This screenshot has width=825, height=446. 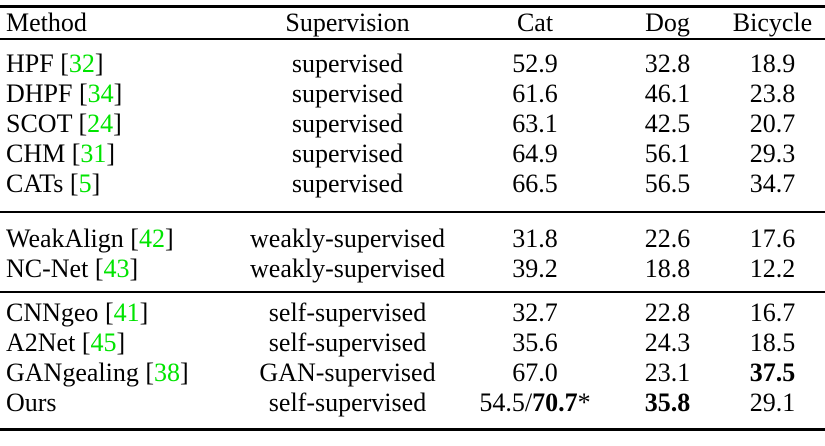 I want to click on dog-score-cell: 18.8, so click(x=667, y=269).